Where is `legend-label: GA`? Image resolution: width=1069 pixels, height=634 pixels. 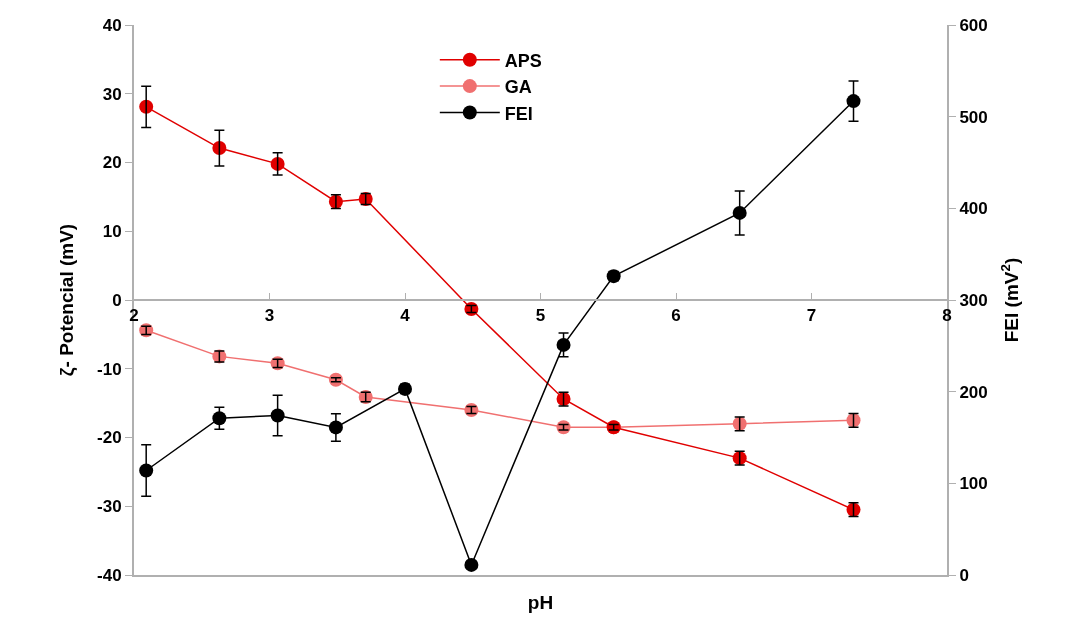 legend-label: GA is located at coordinates (518, 87).